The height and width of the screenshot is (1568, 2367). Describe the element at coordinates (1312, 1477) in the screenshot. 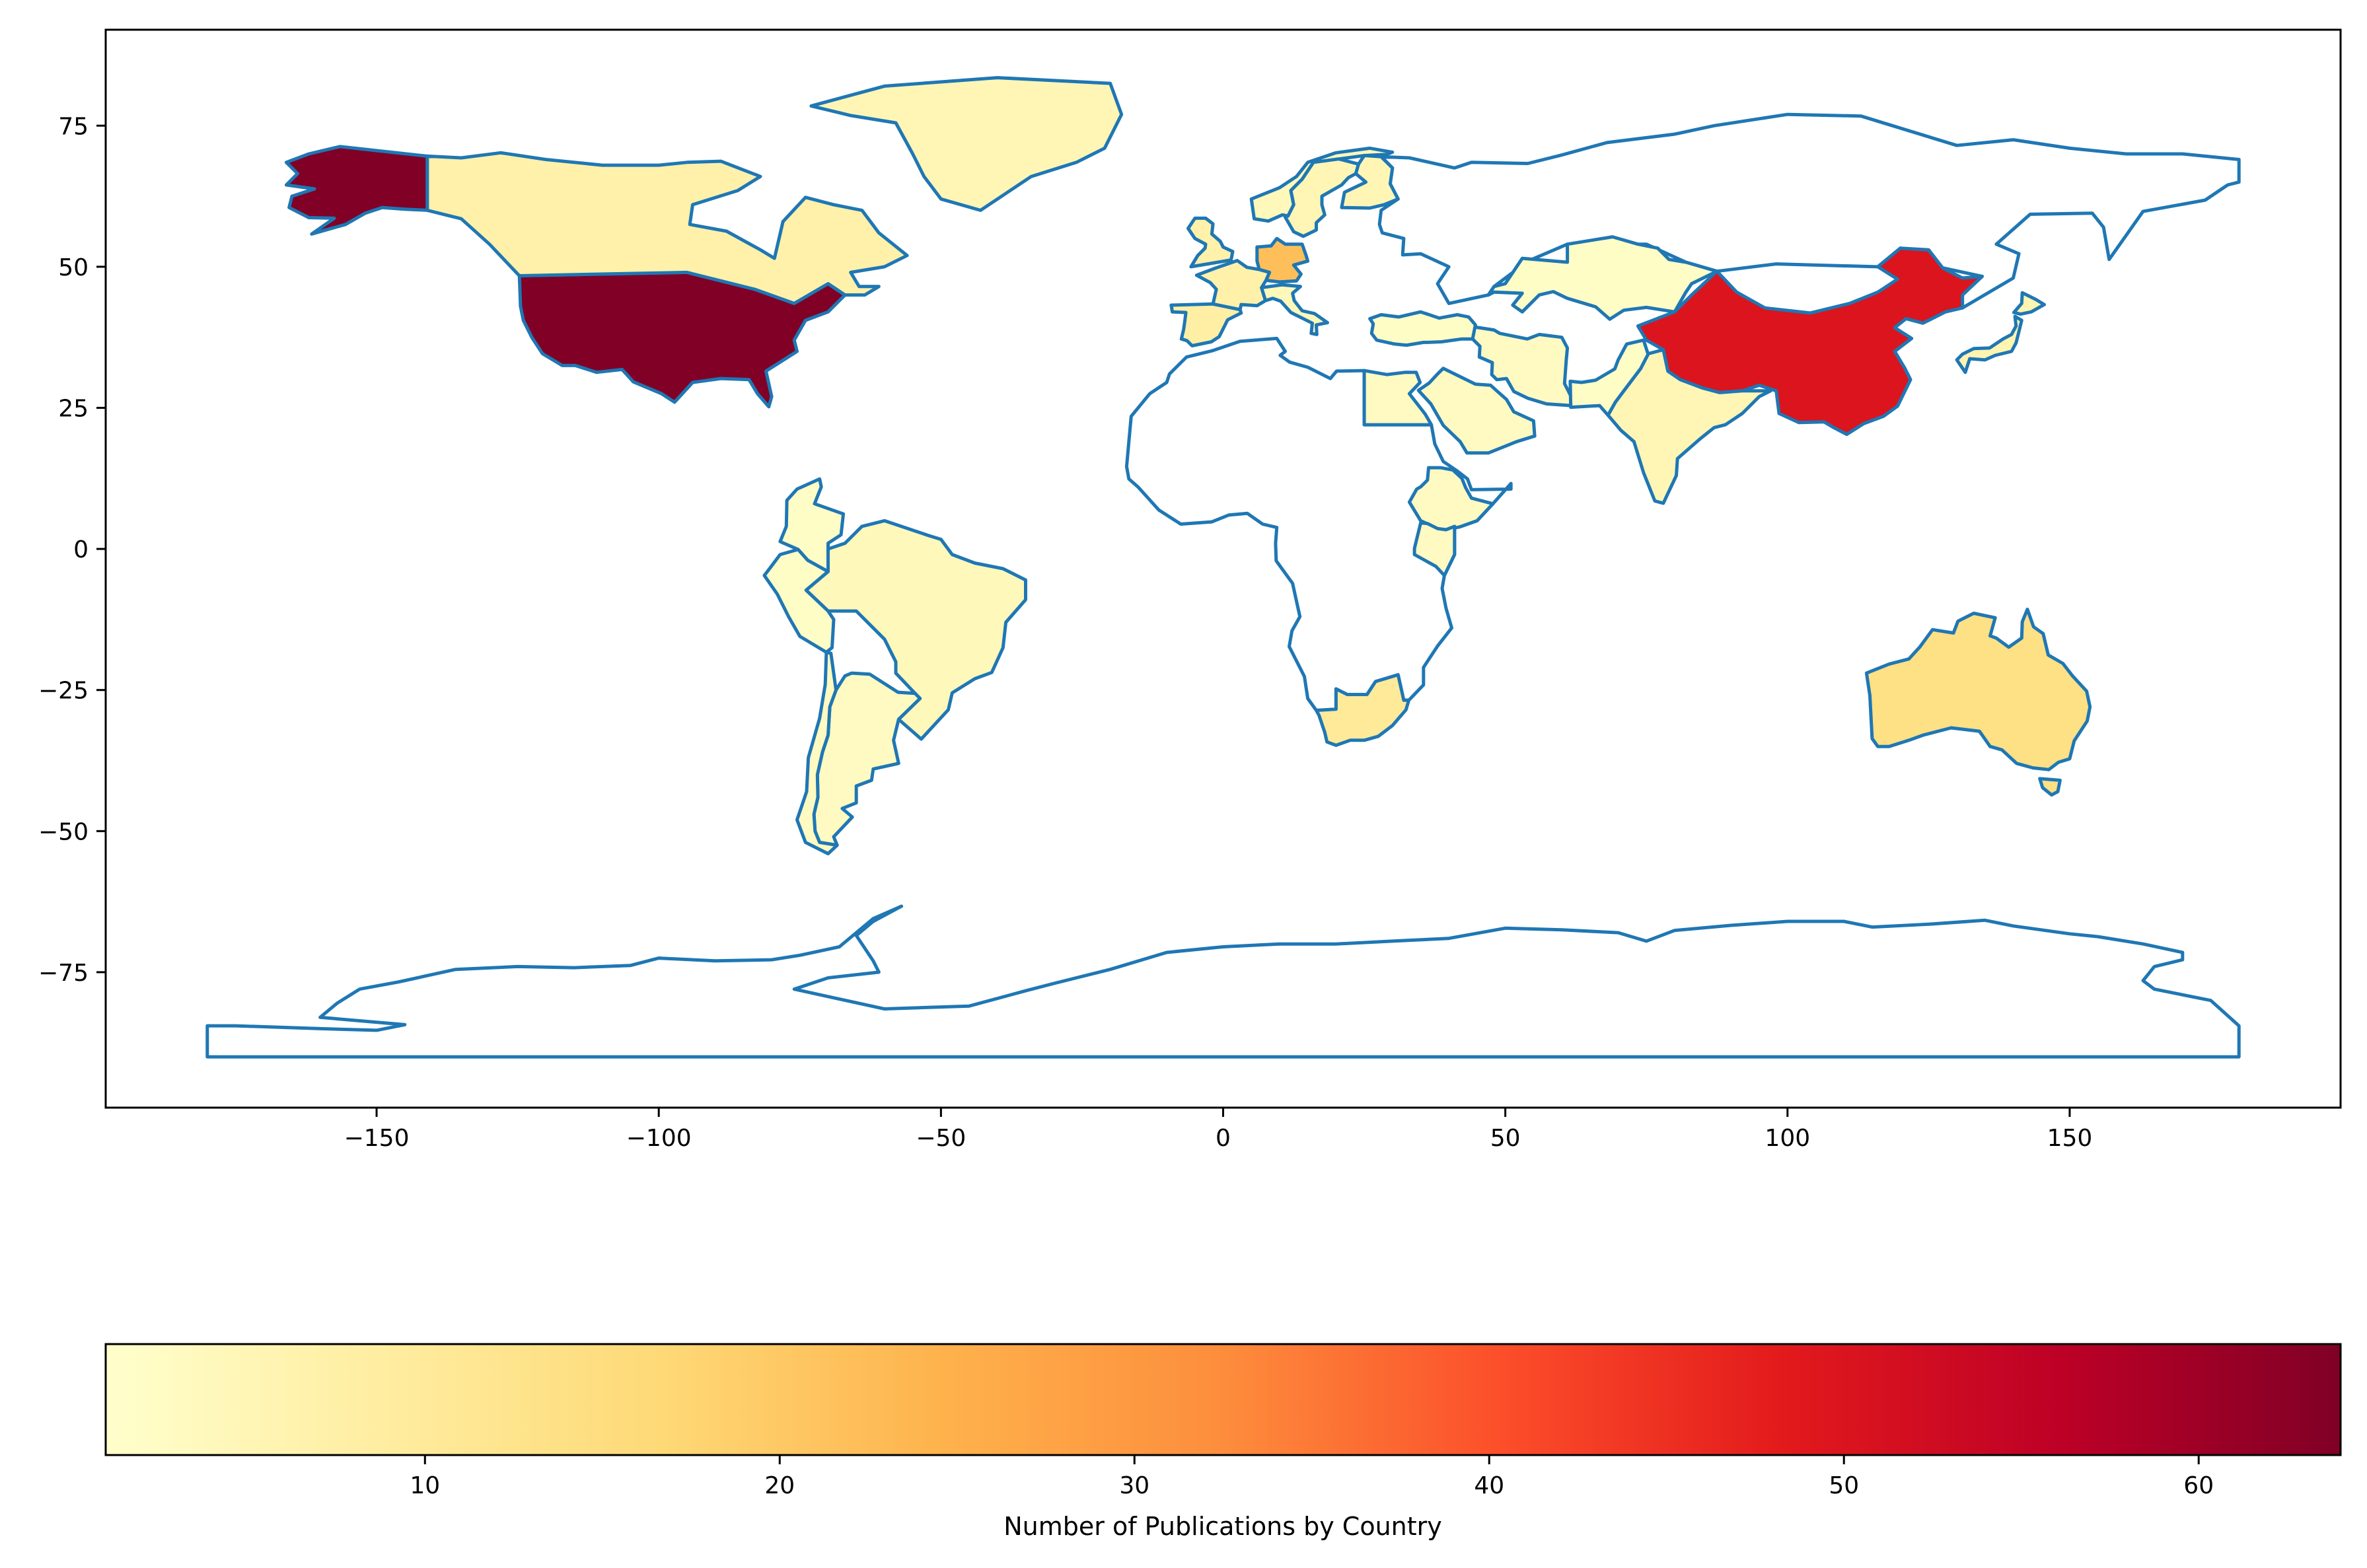

I see `colorbar-axis: 10 20 30 40 50 60` at that location.